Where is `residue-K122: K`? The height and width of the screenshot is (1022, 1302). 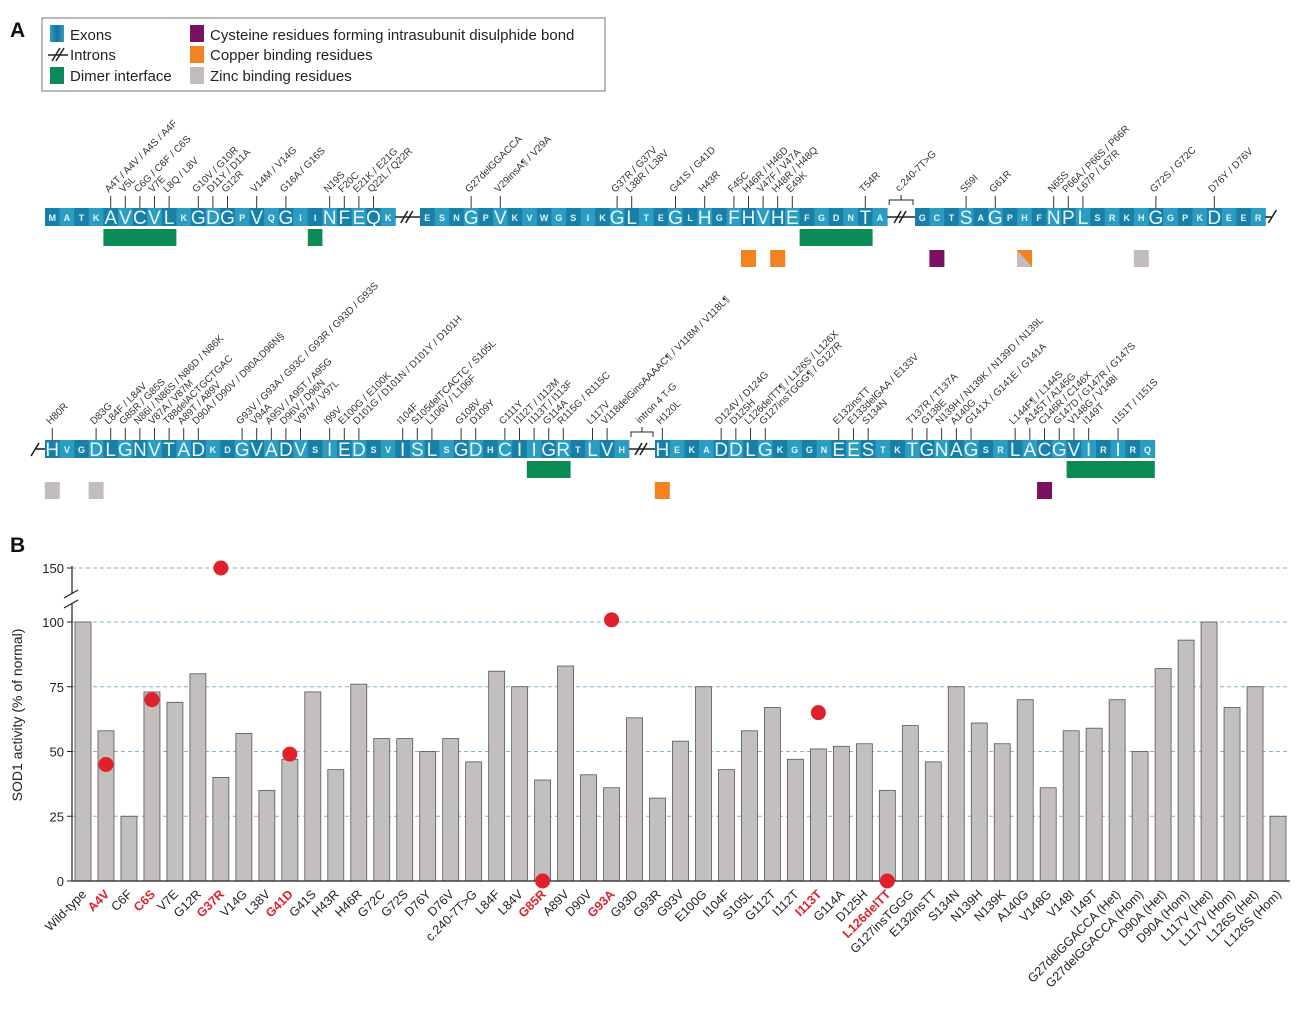 residue-K122: K is located at coordinates (692, 450).